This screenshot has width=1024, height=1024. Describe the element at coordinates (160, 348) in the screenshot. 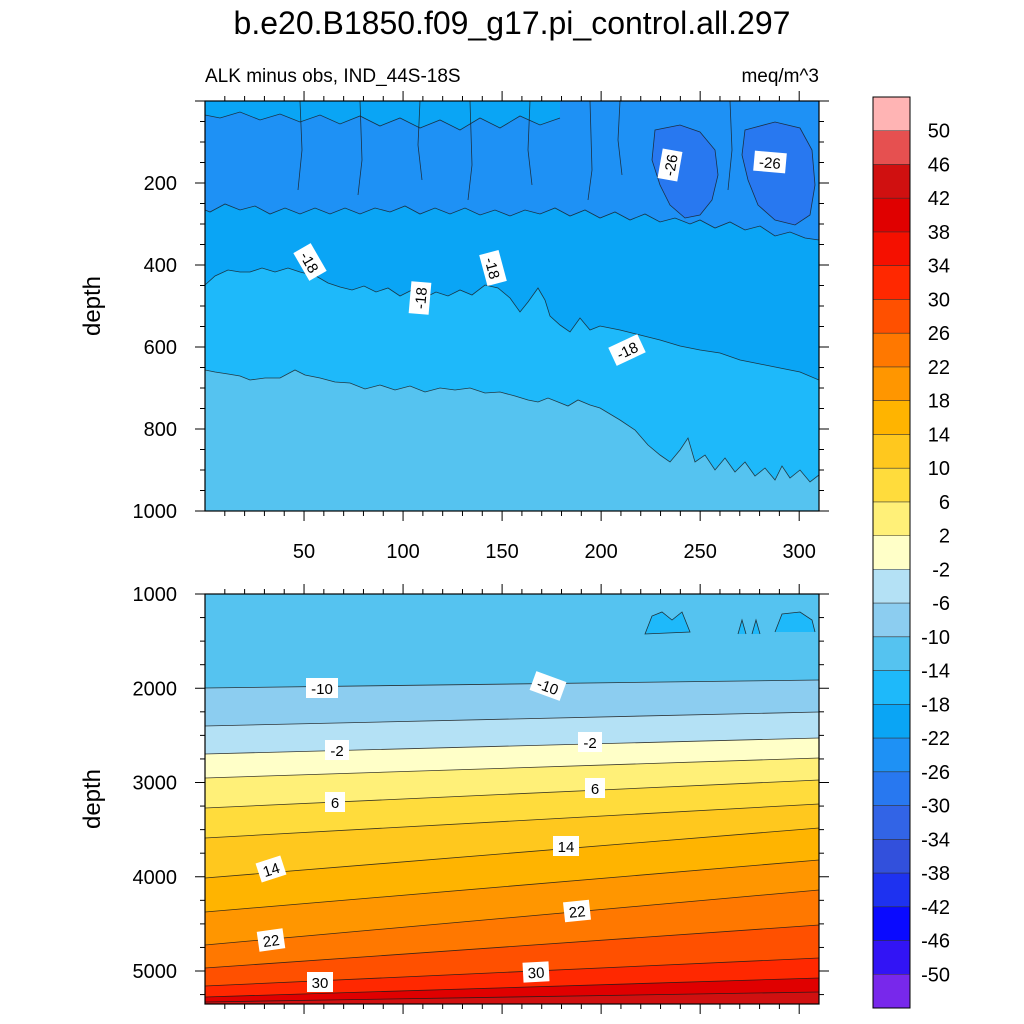

I see `y-tick-label: 600` at that location.